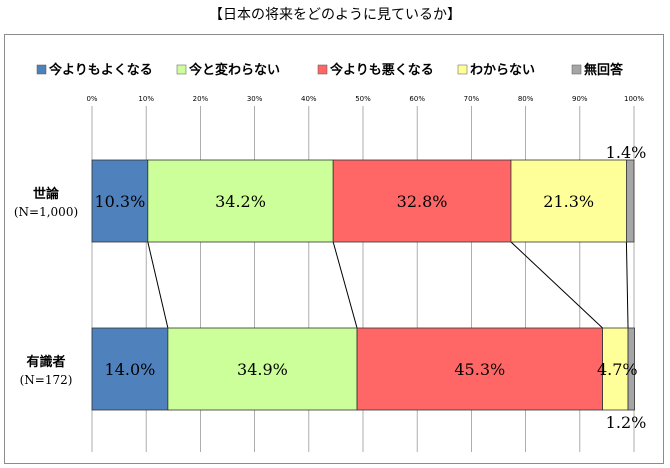  Describe the element at coordinates (388, 285) in the screenshot. I see `series-connectors` at that location.